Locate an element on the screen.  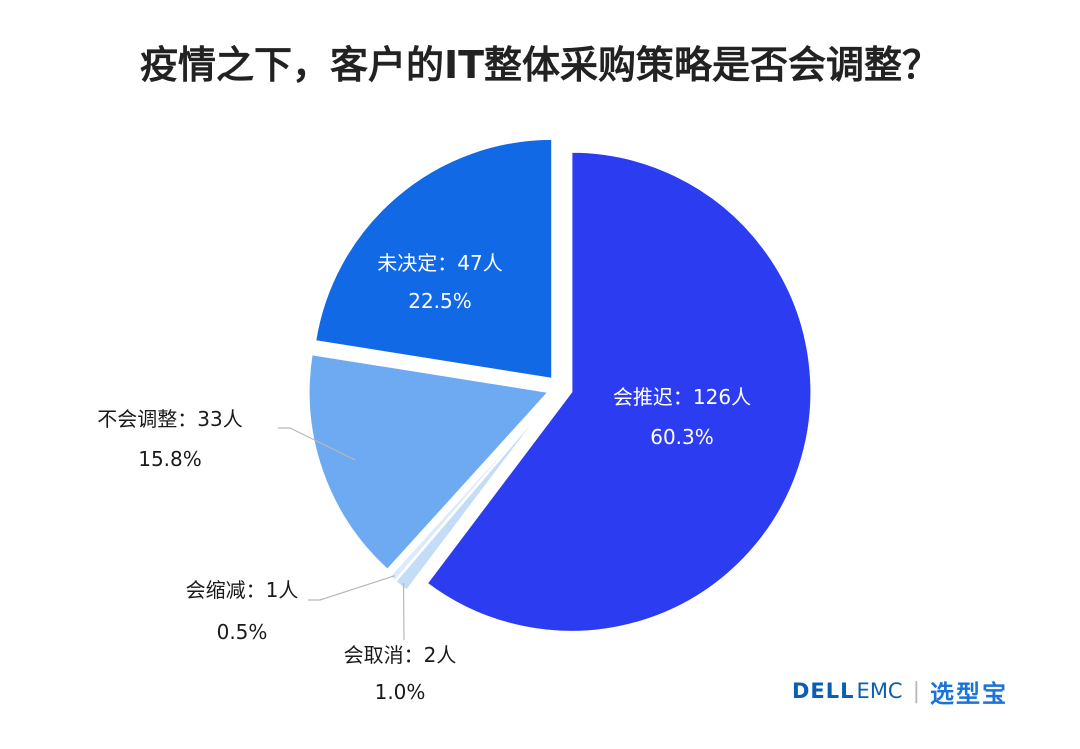
brand-logo: DELL EMC | 选型宝 is located at coordinates (900, 692).